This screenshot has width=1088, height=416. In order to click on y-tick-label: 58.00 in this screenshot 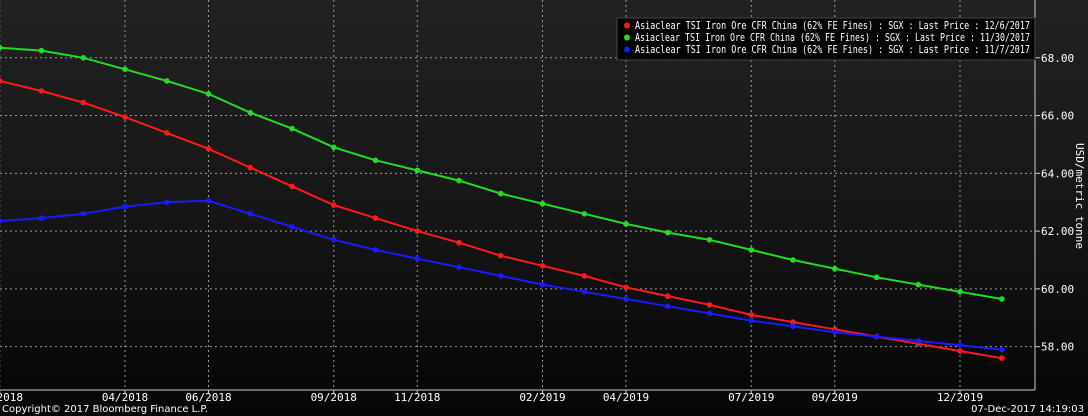, I will do `click(1057, 347)`.